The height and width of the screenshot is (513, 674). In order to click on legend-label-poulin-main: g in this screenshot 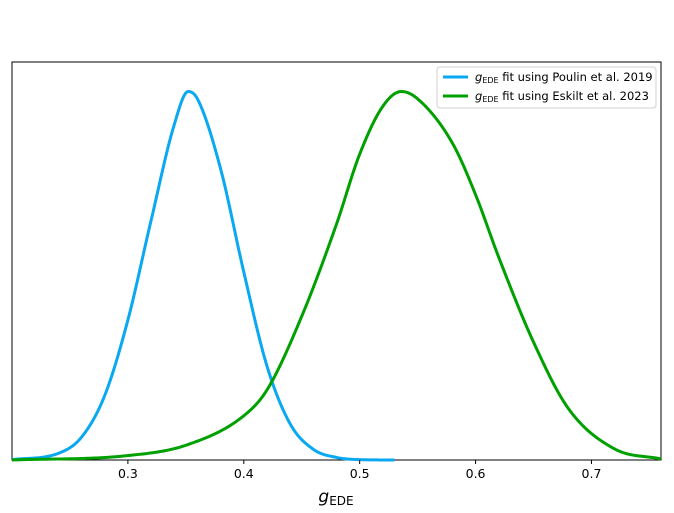, I will do `click(478, 77)`.